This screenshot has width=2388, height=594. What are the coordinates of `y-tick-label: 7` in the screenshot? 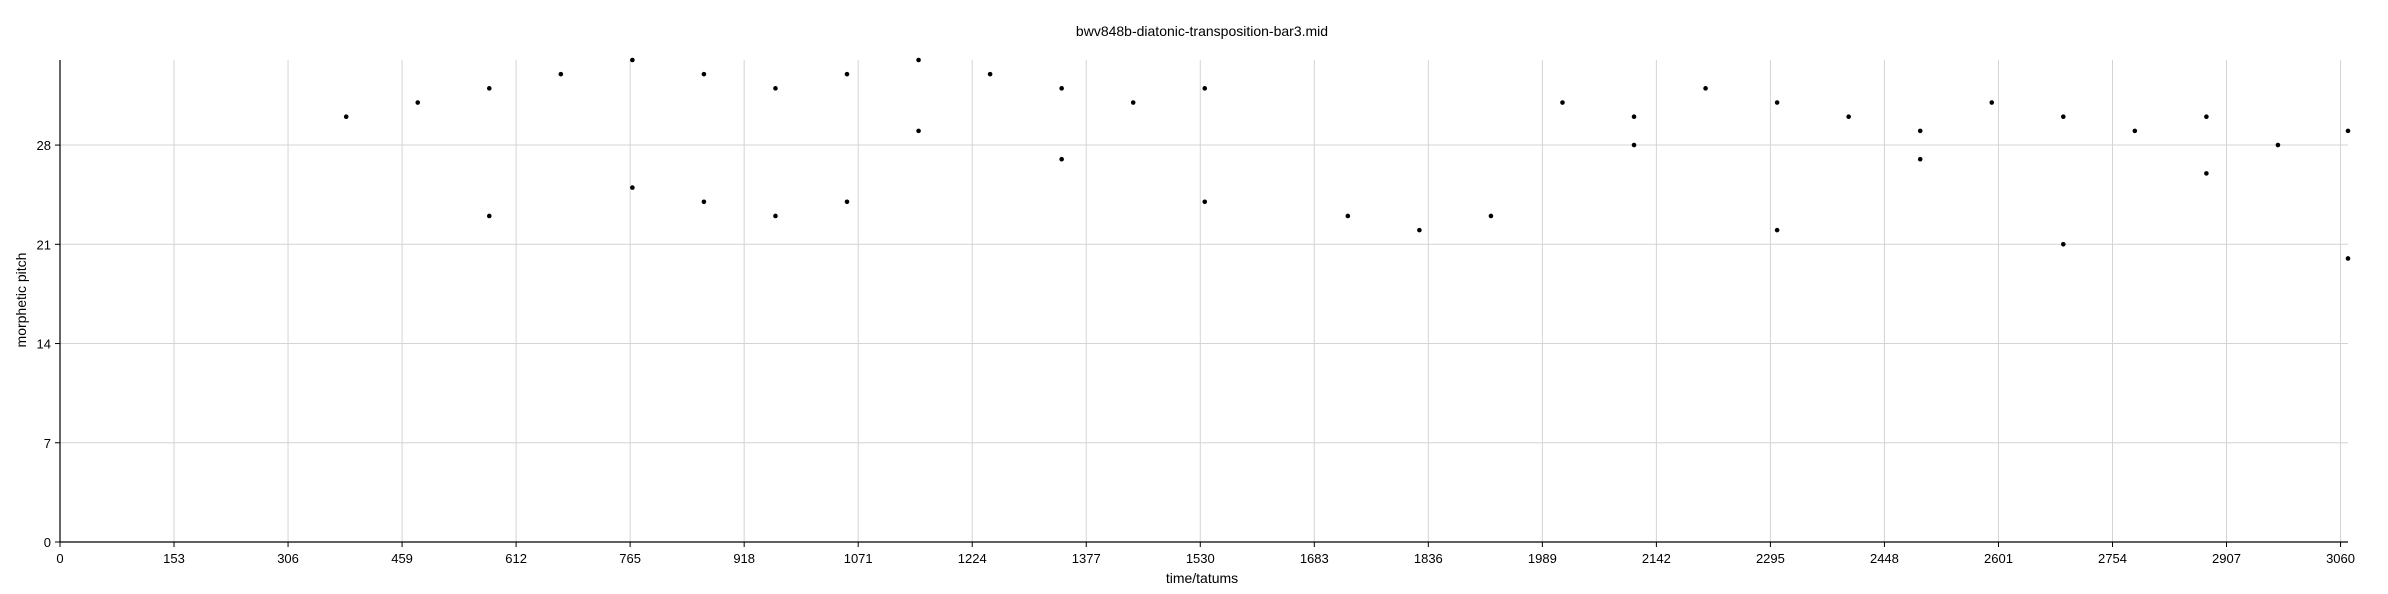 It's located at (47, 443).